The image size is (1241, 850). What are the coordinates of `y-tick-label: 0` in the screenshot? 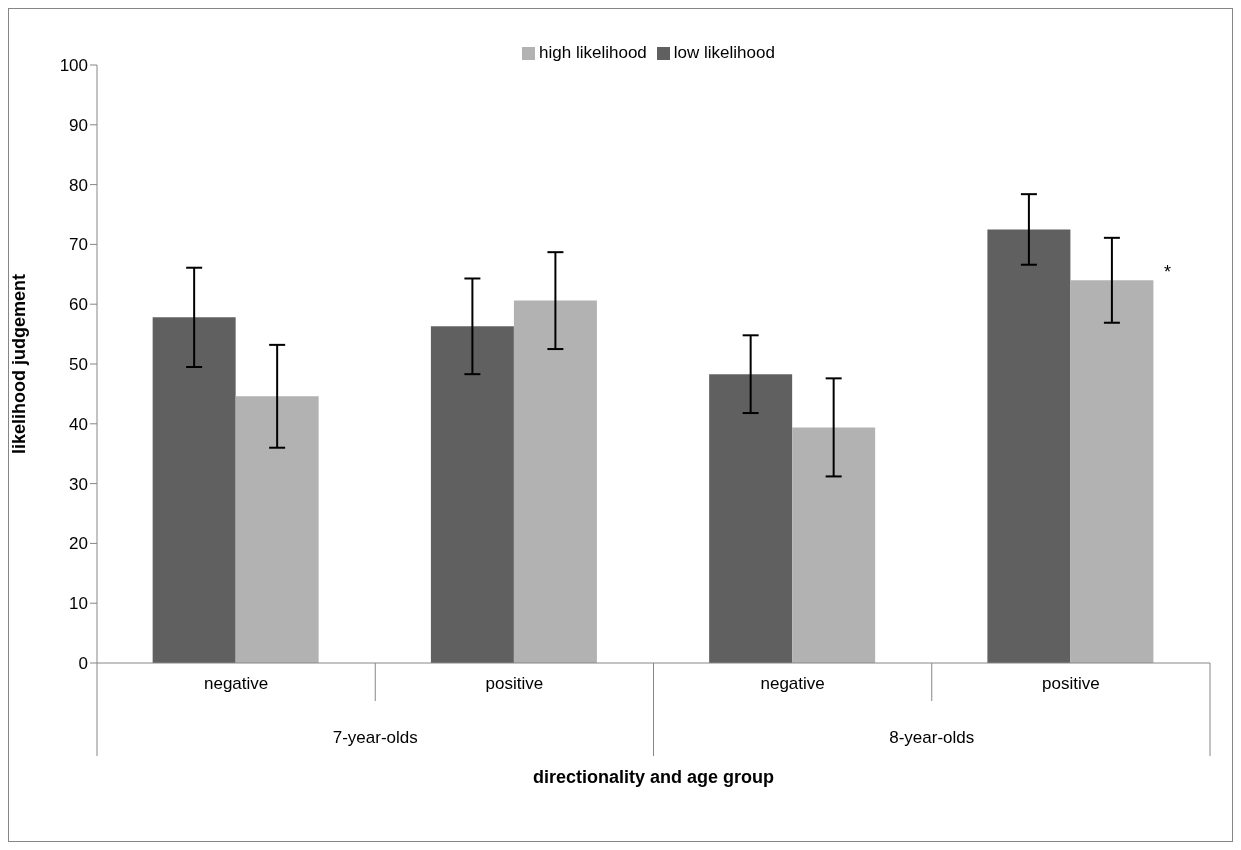 It's located at (83, 664).